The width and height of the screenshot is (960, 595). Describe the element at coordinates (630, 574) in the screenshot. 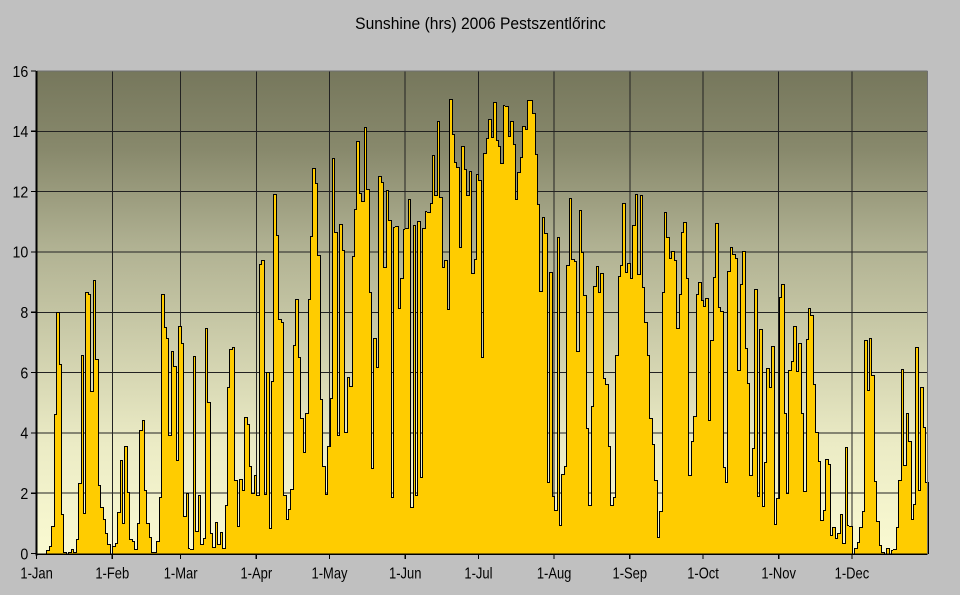

I see `svg-text: 1-Sep` at that location.